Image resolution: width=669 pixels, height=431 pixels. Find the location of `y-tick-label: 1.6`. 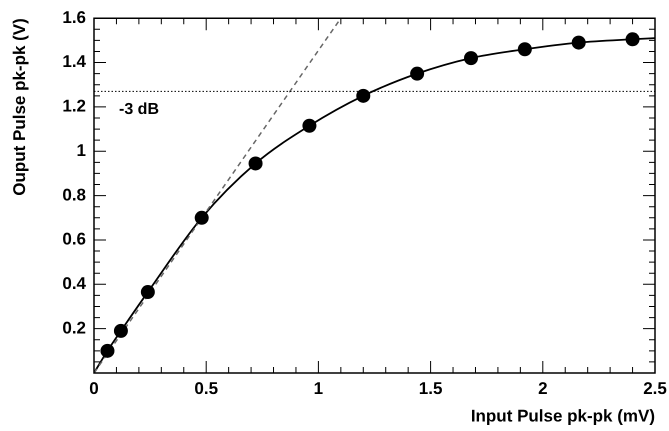

y-tick-label: 1.6 is located at coordinates (74, 17).